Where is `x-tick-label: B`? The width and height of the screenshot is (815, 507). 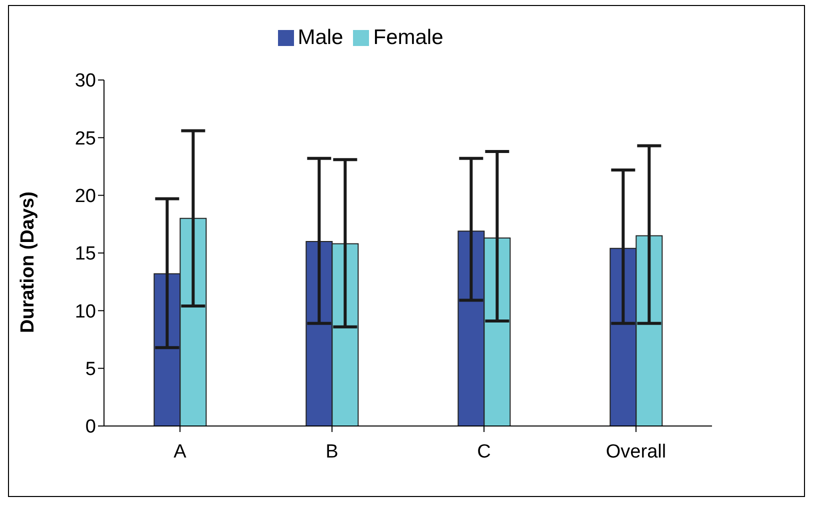 x-tick-label: B is located at coordinates (332, 451).